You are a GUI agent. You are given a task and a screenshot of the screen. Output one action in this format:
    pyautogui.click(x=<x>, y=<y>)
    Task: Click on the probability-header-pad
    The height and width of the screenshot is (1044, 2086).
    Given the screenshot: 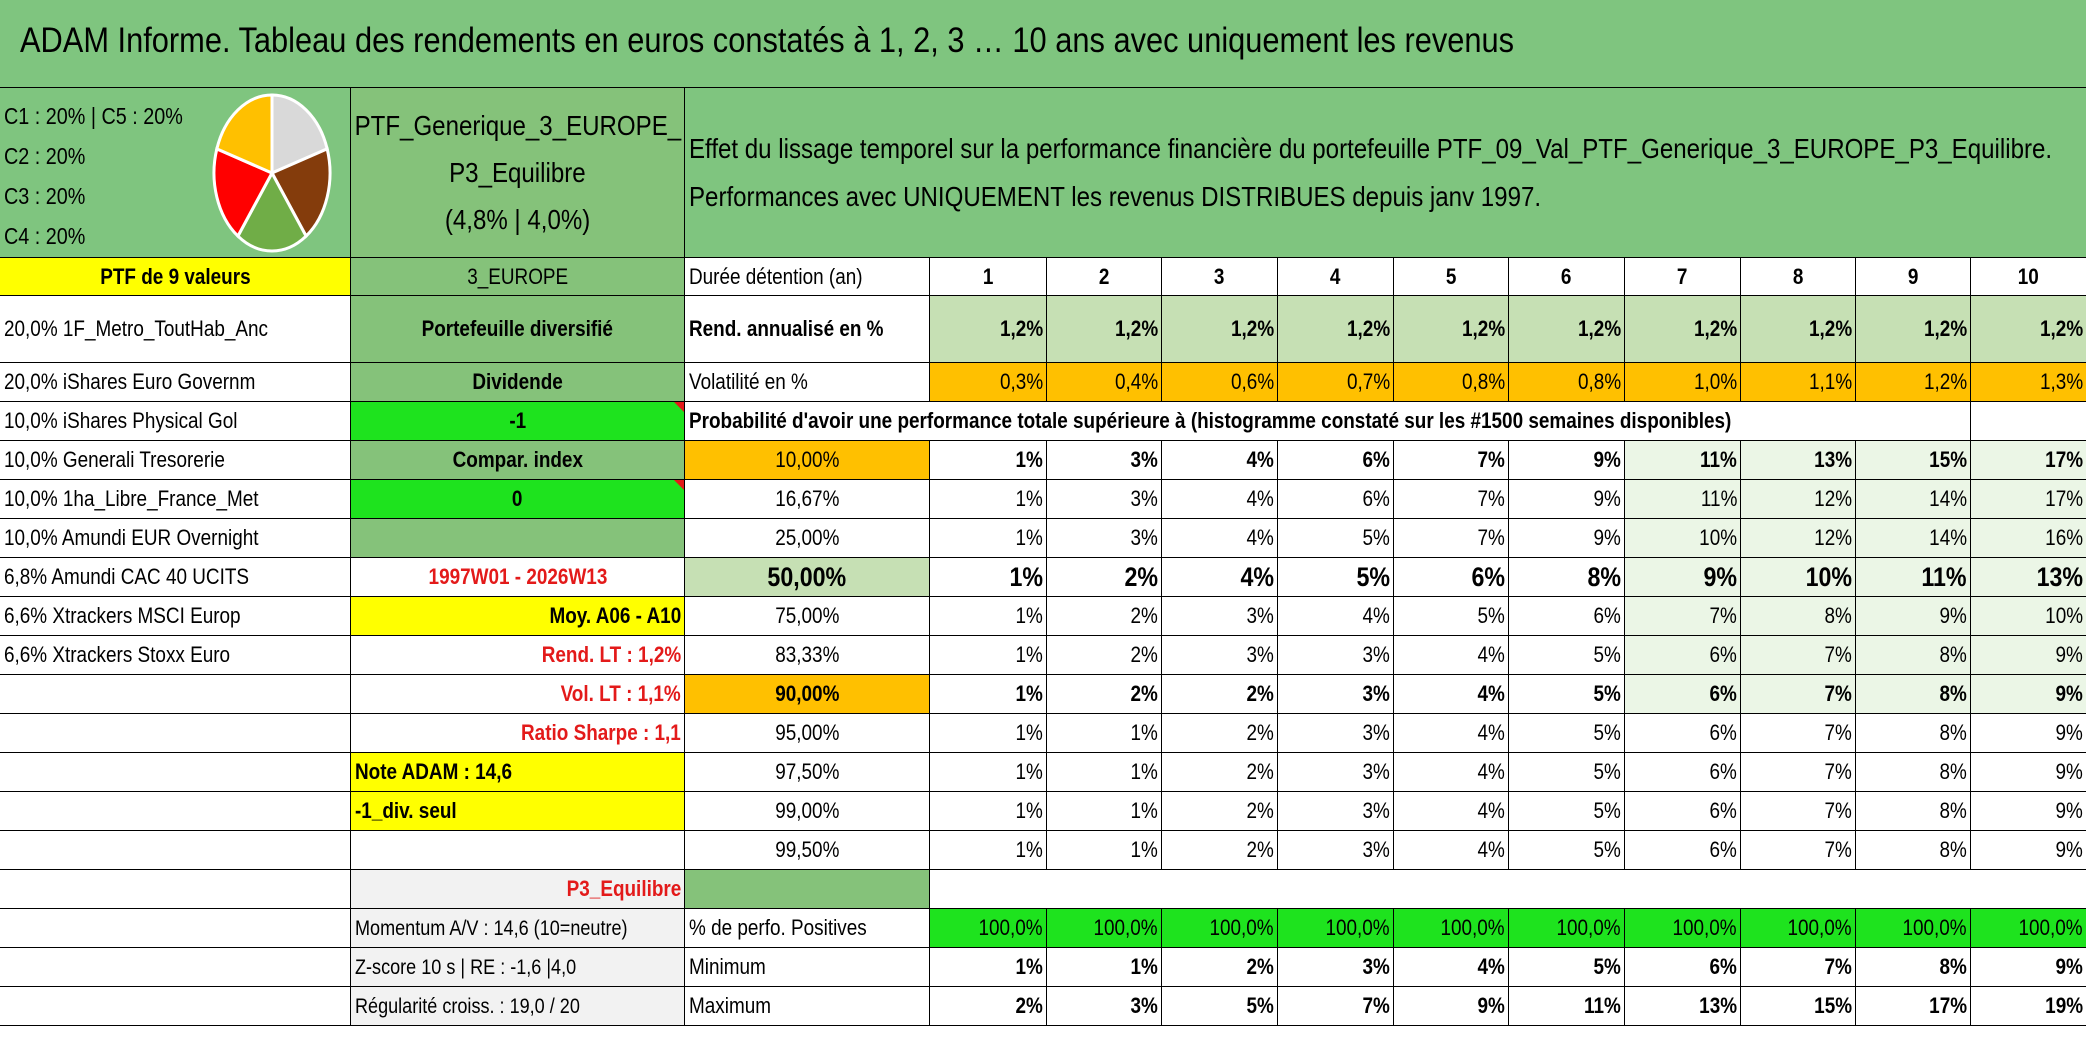 What is the action you would take?
    pyautogui.click(x=2028, y=421)
    